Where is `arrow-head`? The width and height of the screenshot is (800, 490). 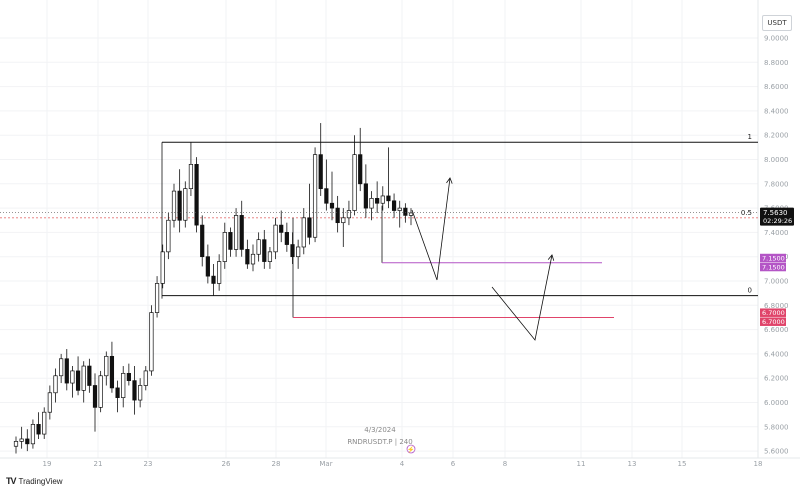
arrow-head is located at coordinates (449, 180).